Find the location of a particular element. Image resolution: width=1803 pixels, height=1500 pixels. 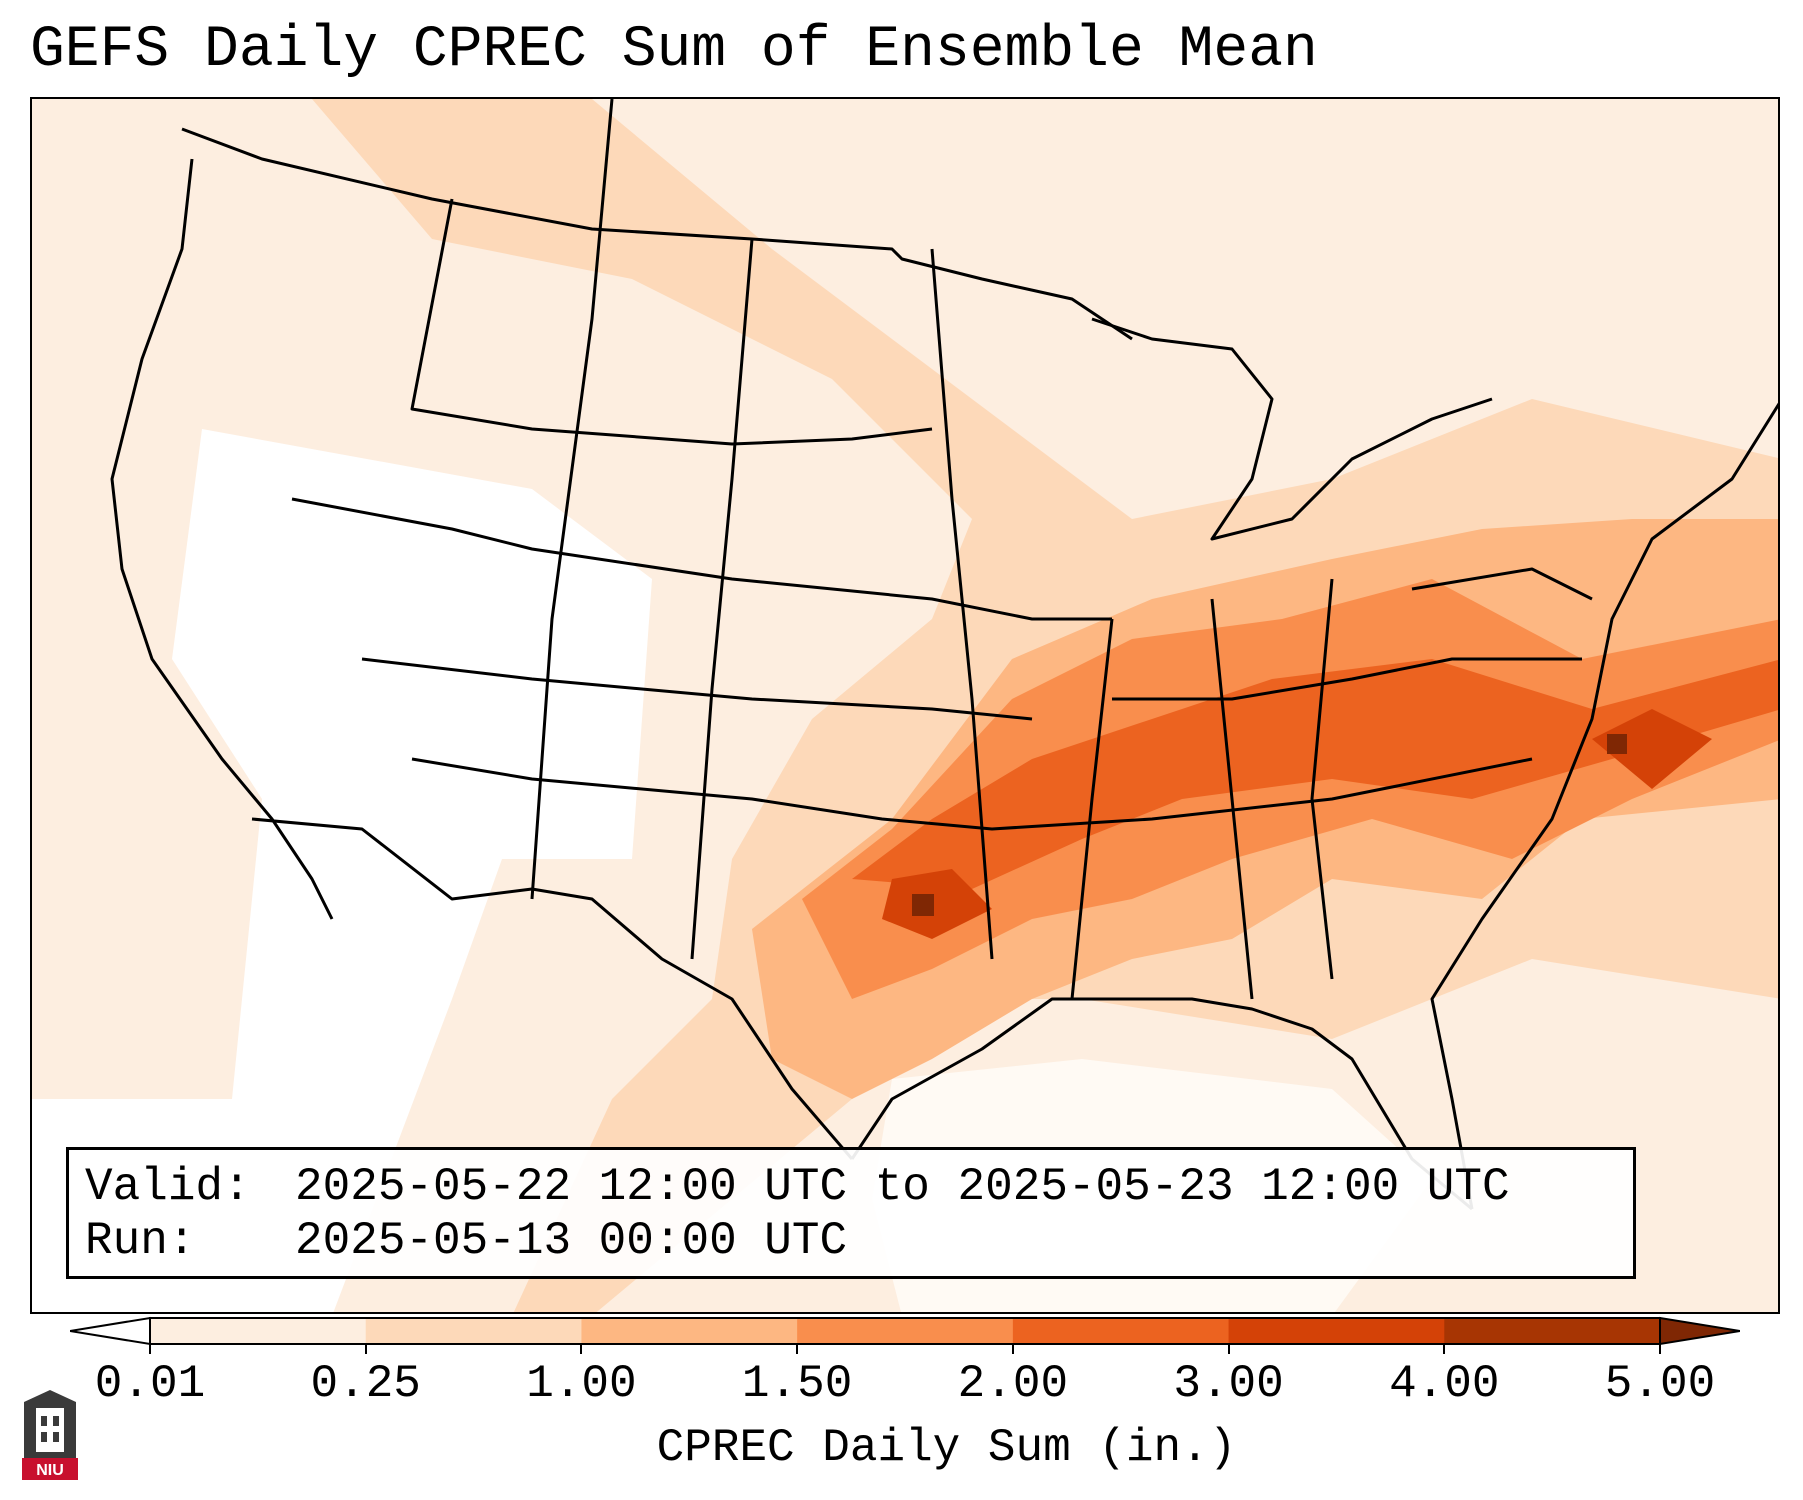

colorbar-over-arrow is located at coordinates (1700, 1331).